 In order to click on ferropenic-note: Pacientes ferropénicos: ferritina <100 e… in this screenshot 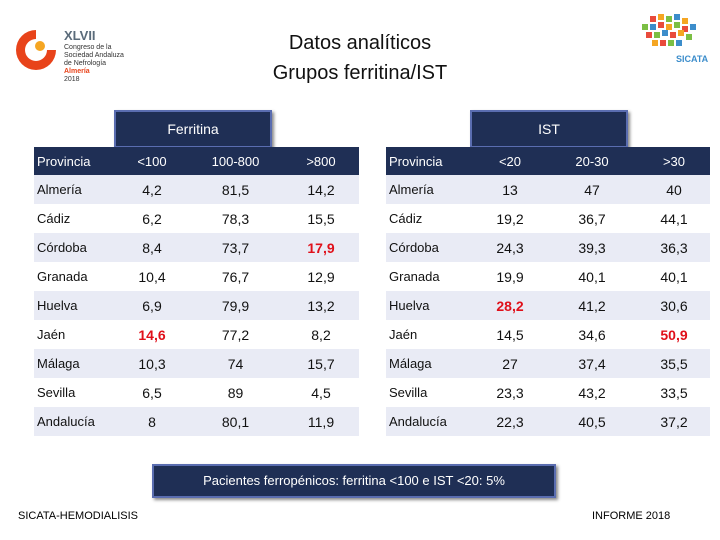, I will do `click(354, 481)`.